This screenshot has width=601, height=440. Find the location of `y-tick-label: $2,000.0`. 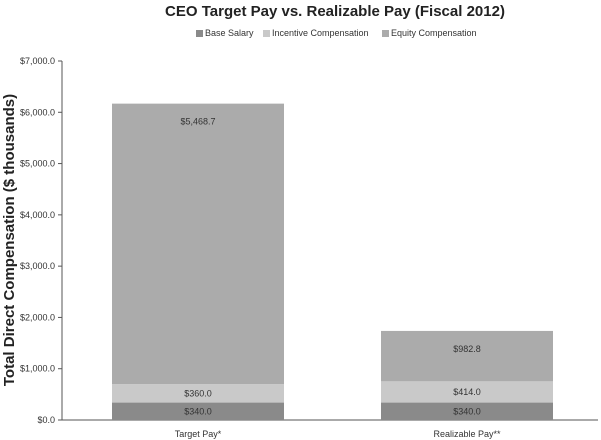

y-tick-label: $2,000.0 is located at coordinates (37, 317).